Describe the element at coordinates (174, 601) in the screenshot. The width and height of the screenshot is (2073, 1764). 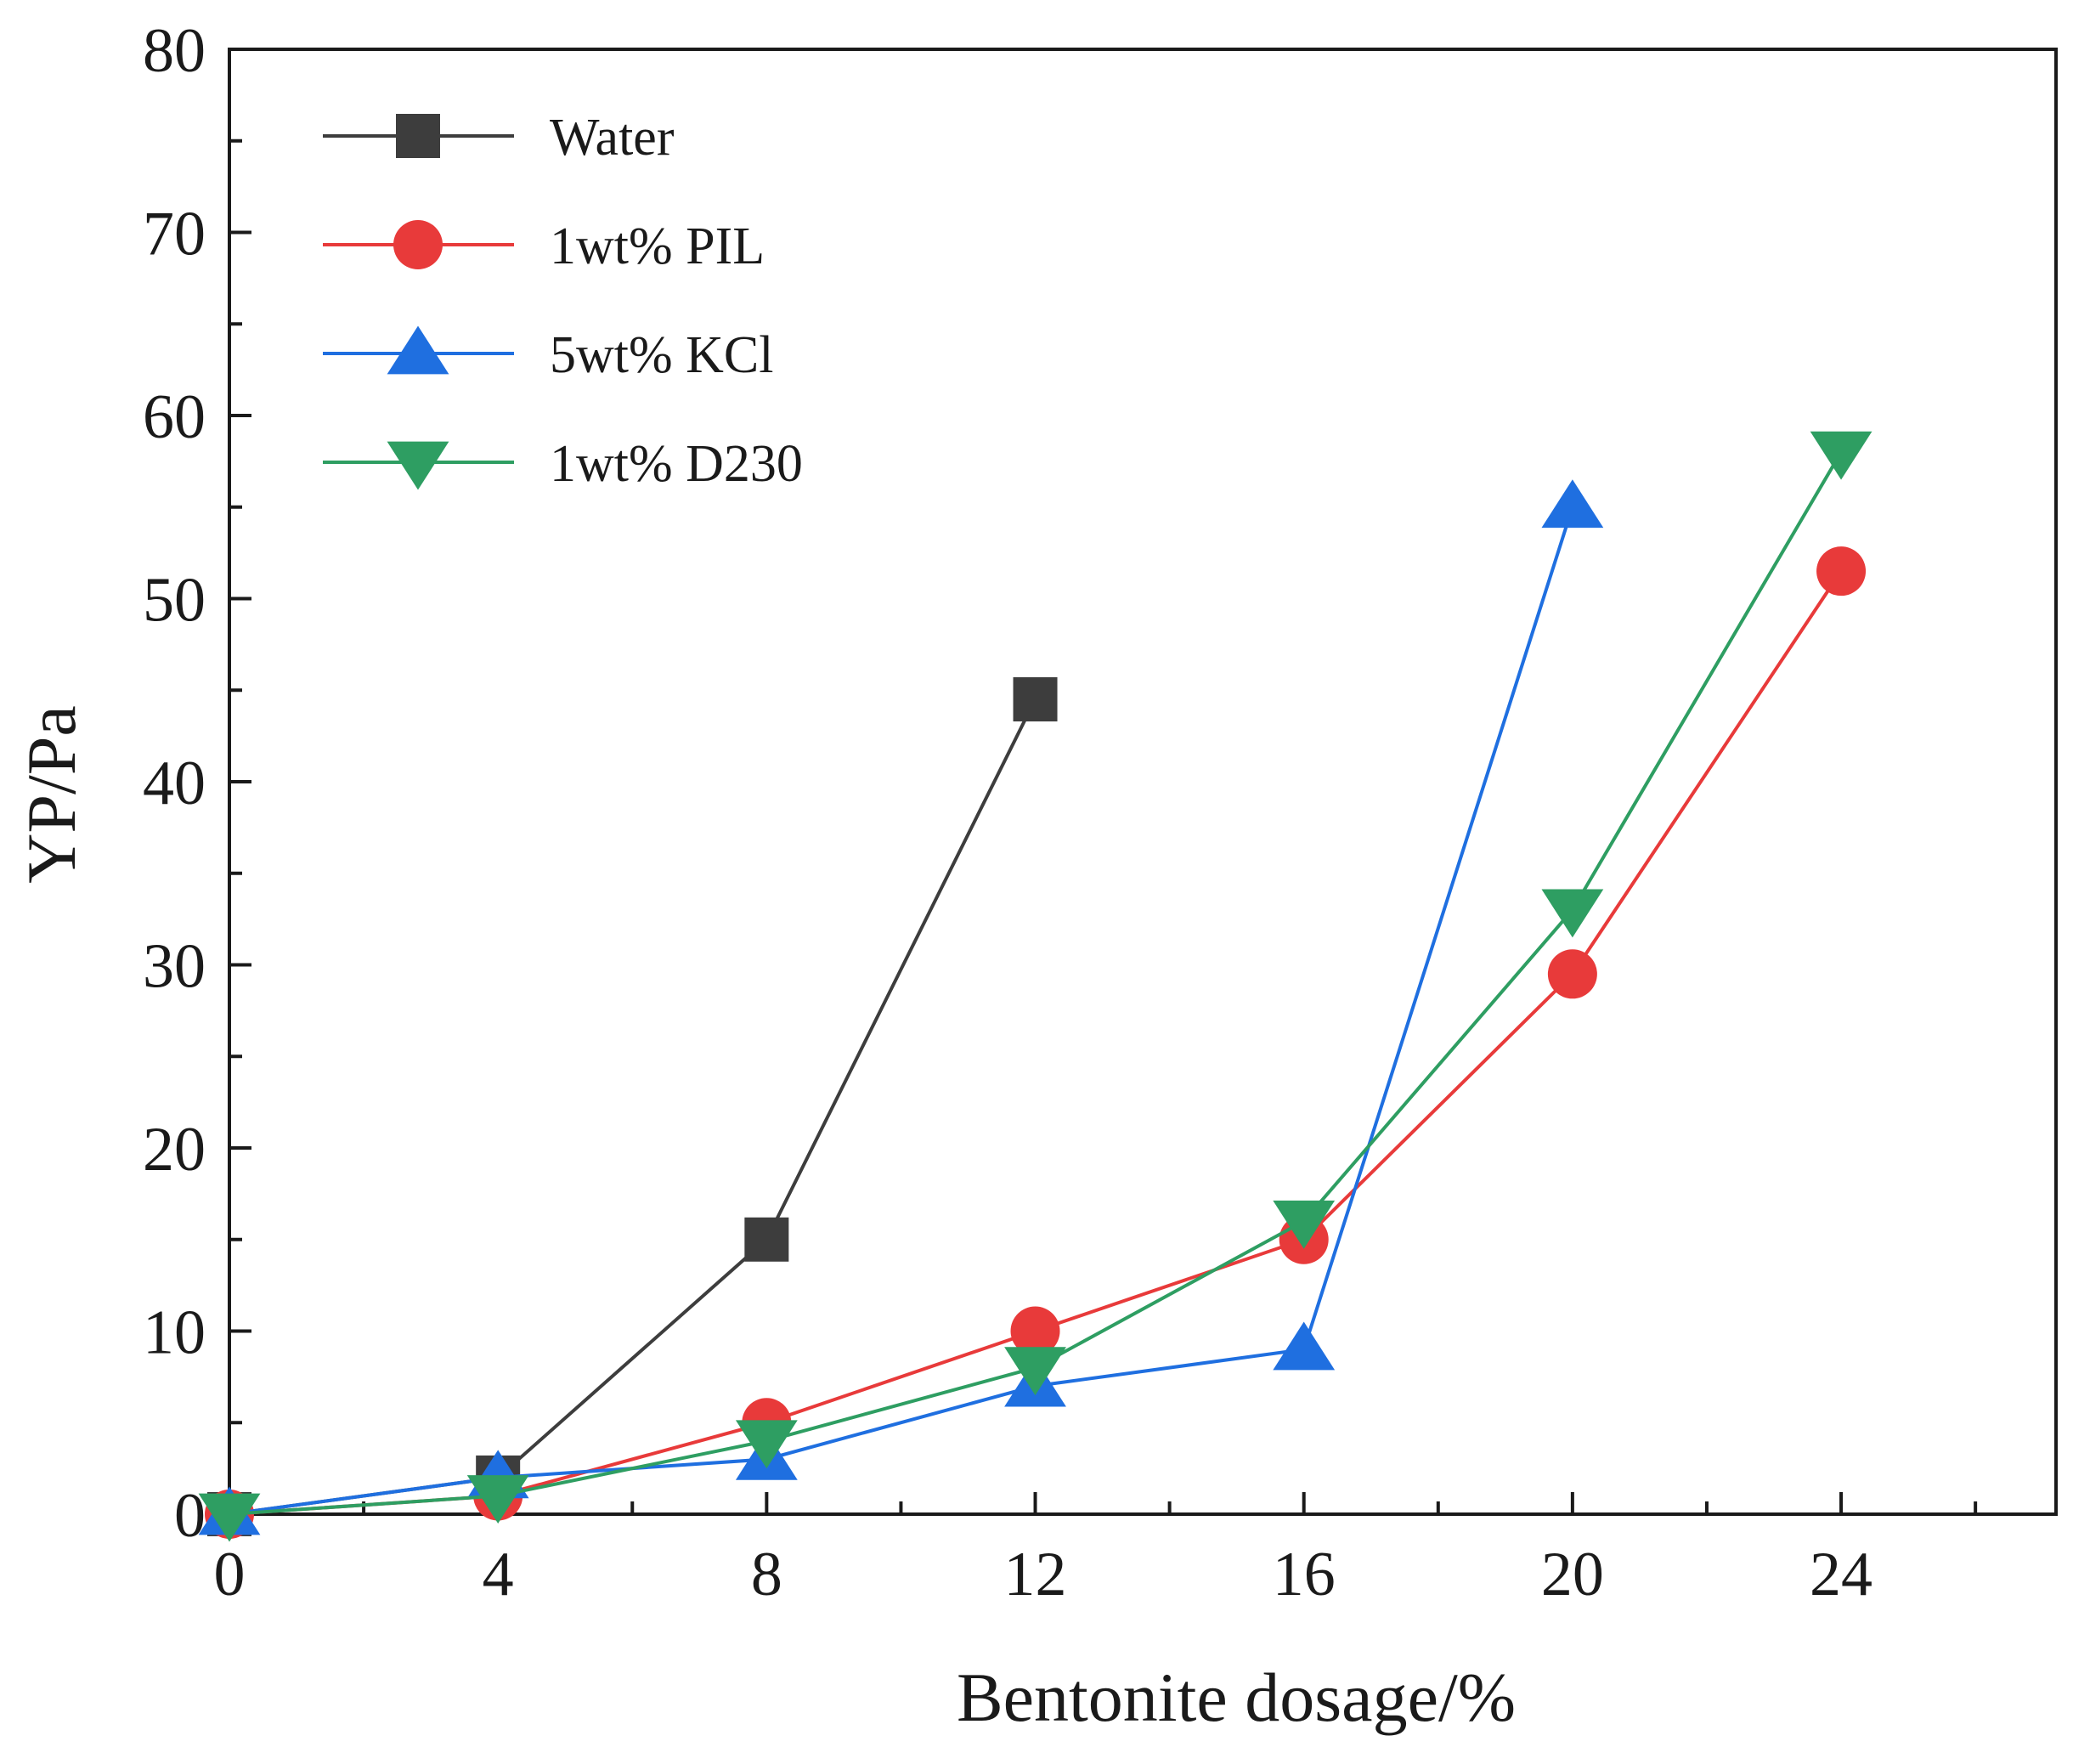
I see `y-tick-label-5: 50` at that location.